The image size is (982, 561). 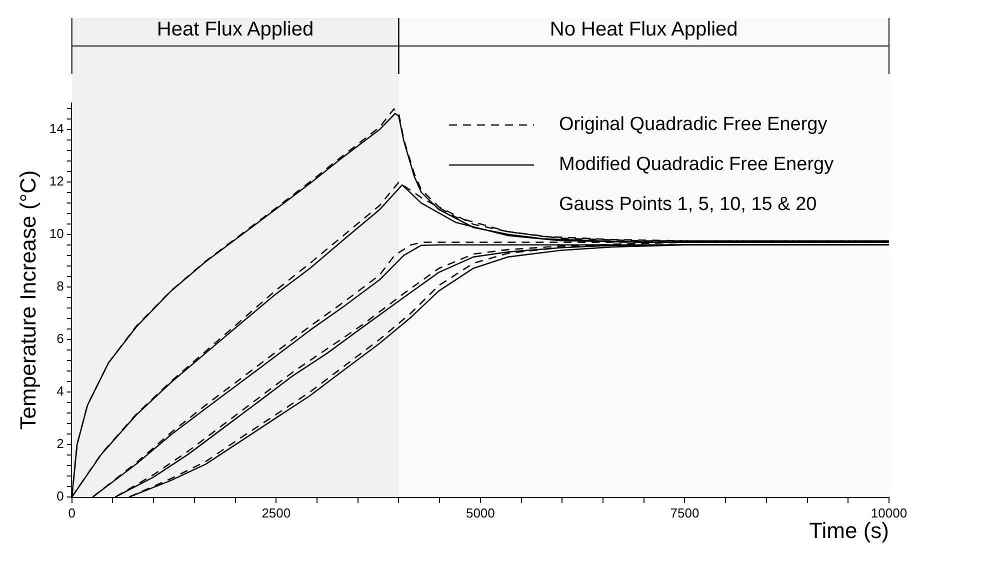 I want to click on legend-label: Modified Quadradic Free Energy, so click(x=696, y=165).